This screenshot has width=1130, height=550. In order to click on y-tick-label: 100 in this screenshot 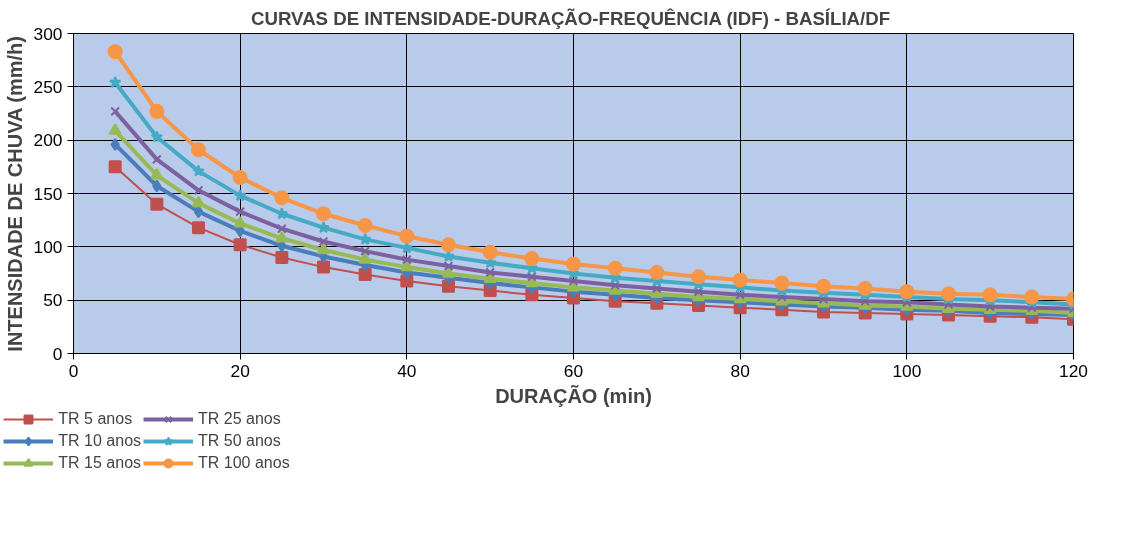, I will do `click(48, 246)`.